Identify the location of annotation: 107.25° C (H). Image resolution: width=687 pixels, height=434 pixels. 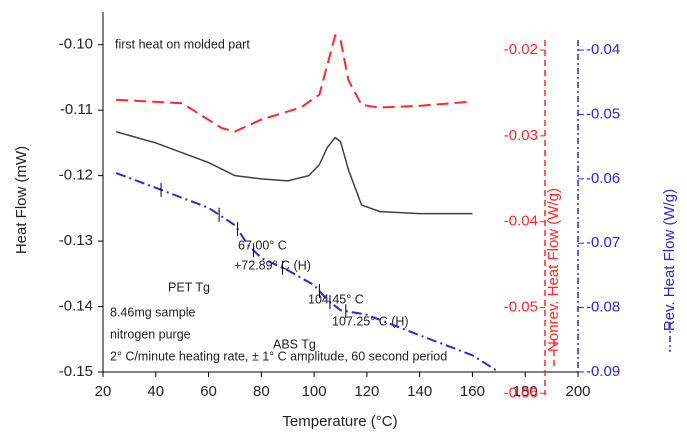
(370, 321).